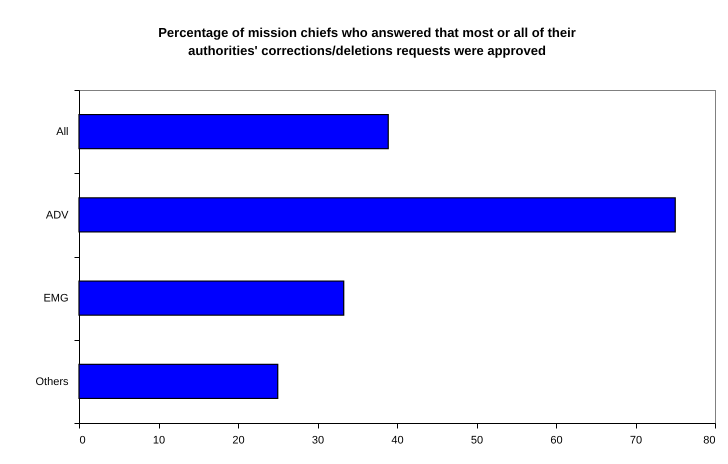 The image size is (728, 464). I want to click on x-tick-label: 10, so click(159, 440).